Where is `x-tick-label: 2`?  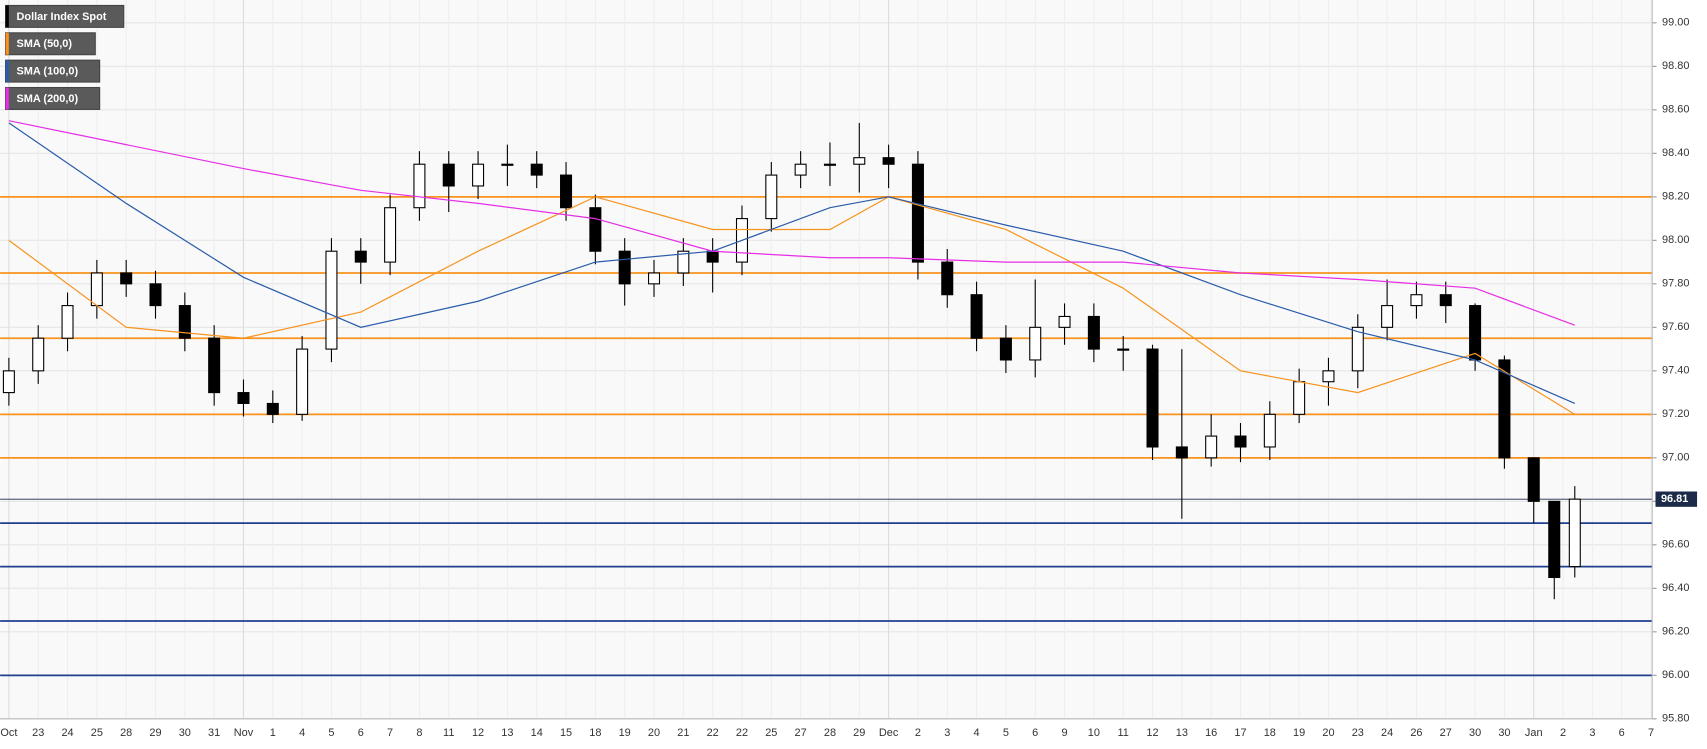
x-tick-label: 2 is located at coordinates (918, 733).